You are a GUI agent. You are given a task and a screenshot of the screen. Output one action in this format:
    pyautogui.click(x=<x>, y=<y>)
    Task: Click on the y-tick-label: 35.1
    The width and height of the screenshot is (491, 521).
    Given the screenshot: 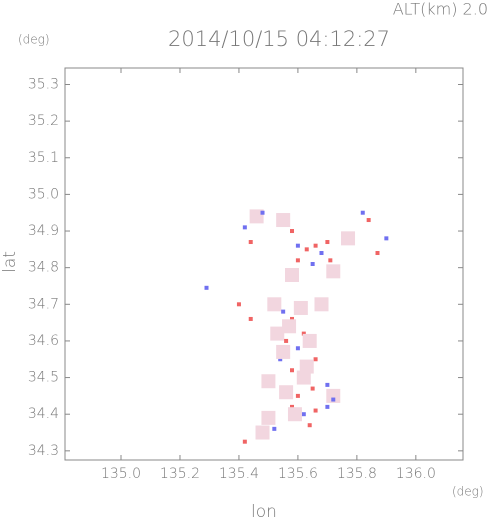 What is the action you would take?
    pyautogui.click(x=43, y=158)
    